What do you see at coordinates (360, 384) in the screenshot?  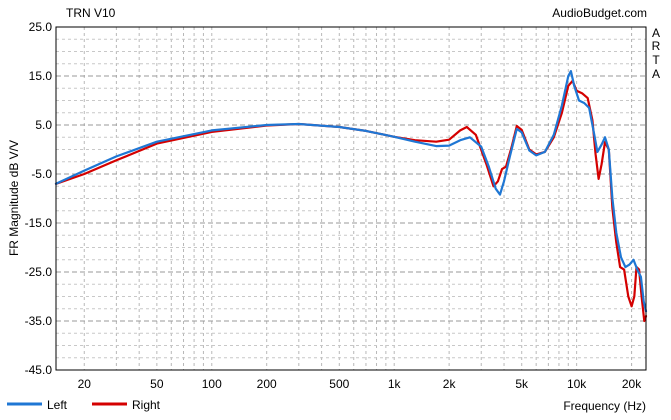 I see `x-tick-labels: 20 50 100 200 500 1k 2k 5k 10k 20k` at bounding box center [360, 384].